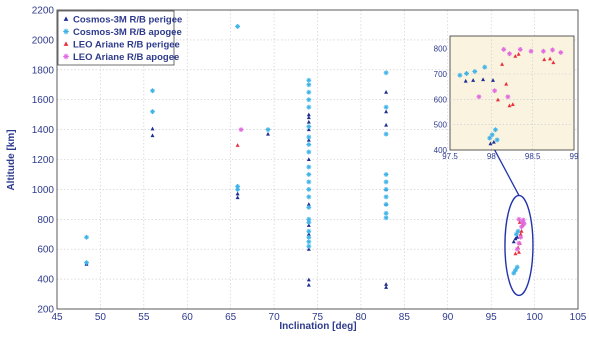  What do you see at coordinates (478, 103) in the screenshot?
I see `inset-series-cosmos-3m-r-b-apogee` at bounding box center [478, 103].